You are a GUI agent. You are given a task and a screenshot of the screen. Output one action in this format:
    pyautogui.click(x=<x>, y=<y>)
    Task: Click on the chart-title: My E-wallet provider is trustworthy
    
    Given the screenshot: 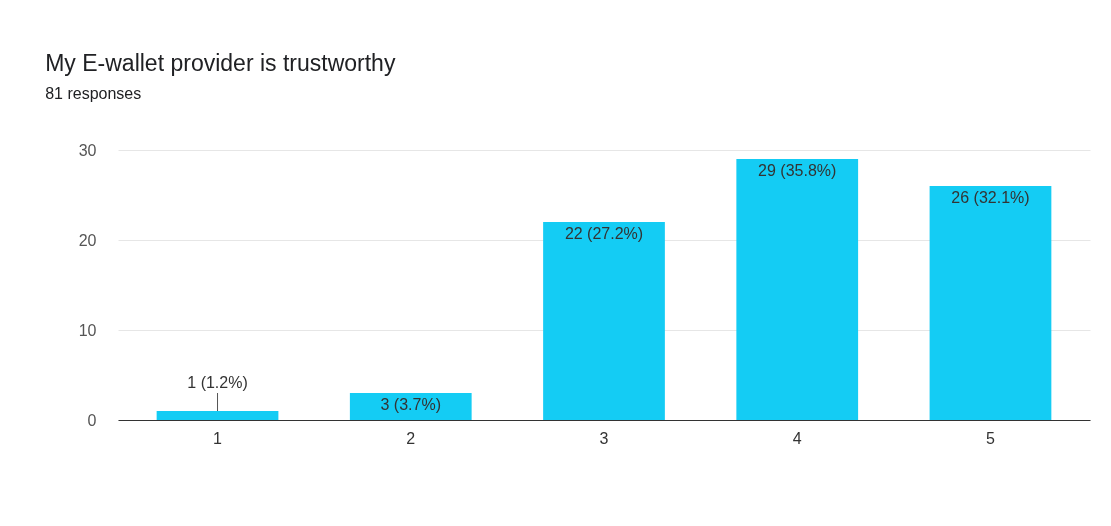 What is the action you would take?
    pyautogui.click(x=220, y=63)
    